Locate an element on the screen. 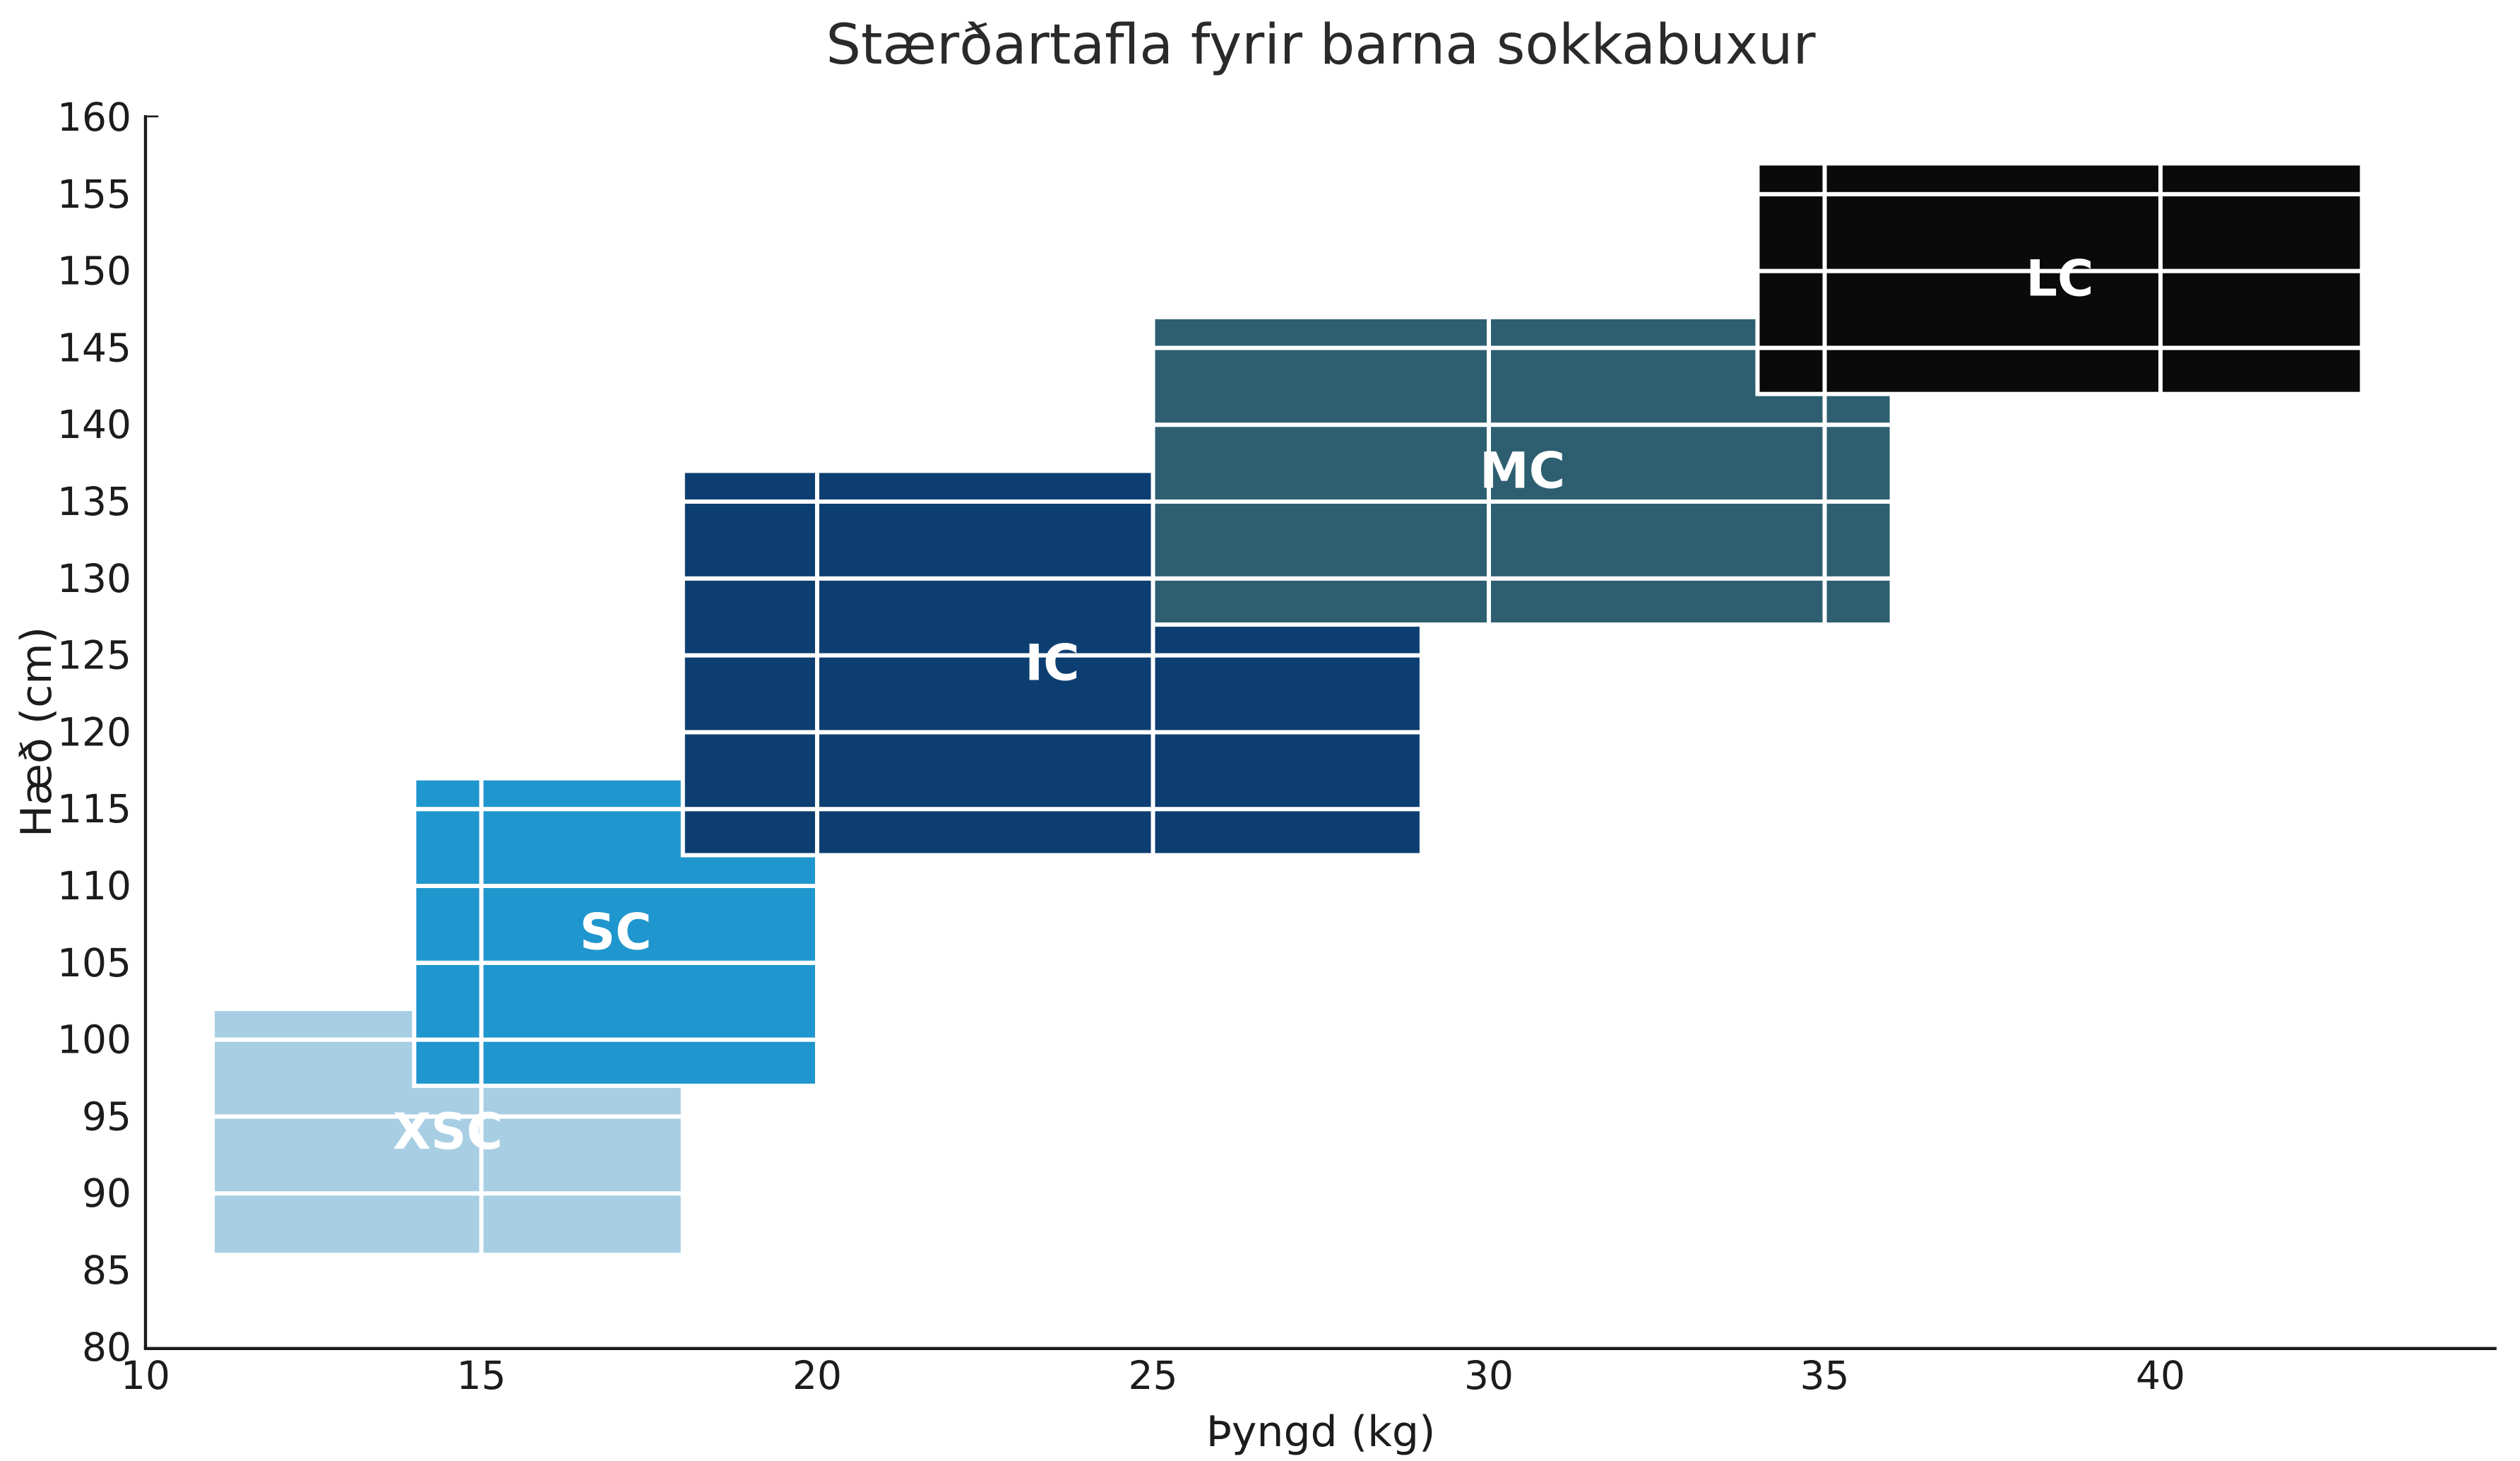 This screenshot has height=1461, width=2520. y-tick-label-150: 150 is located at coordinates (94, 271).